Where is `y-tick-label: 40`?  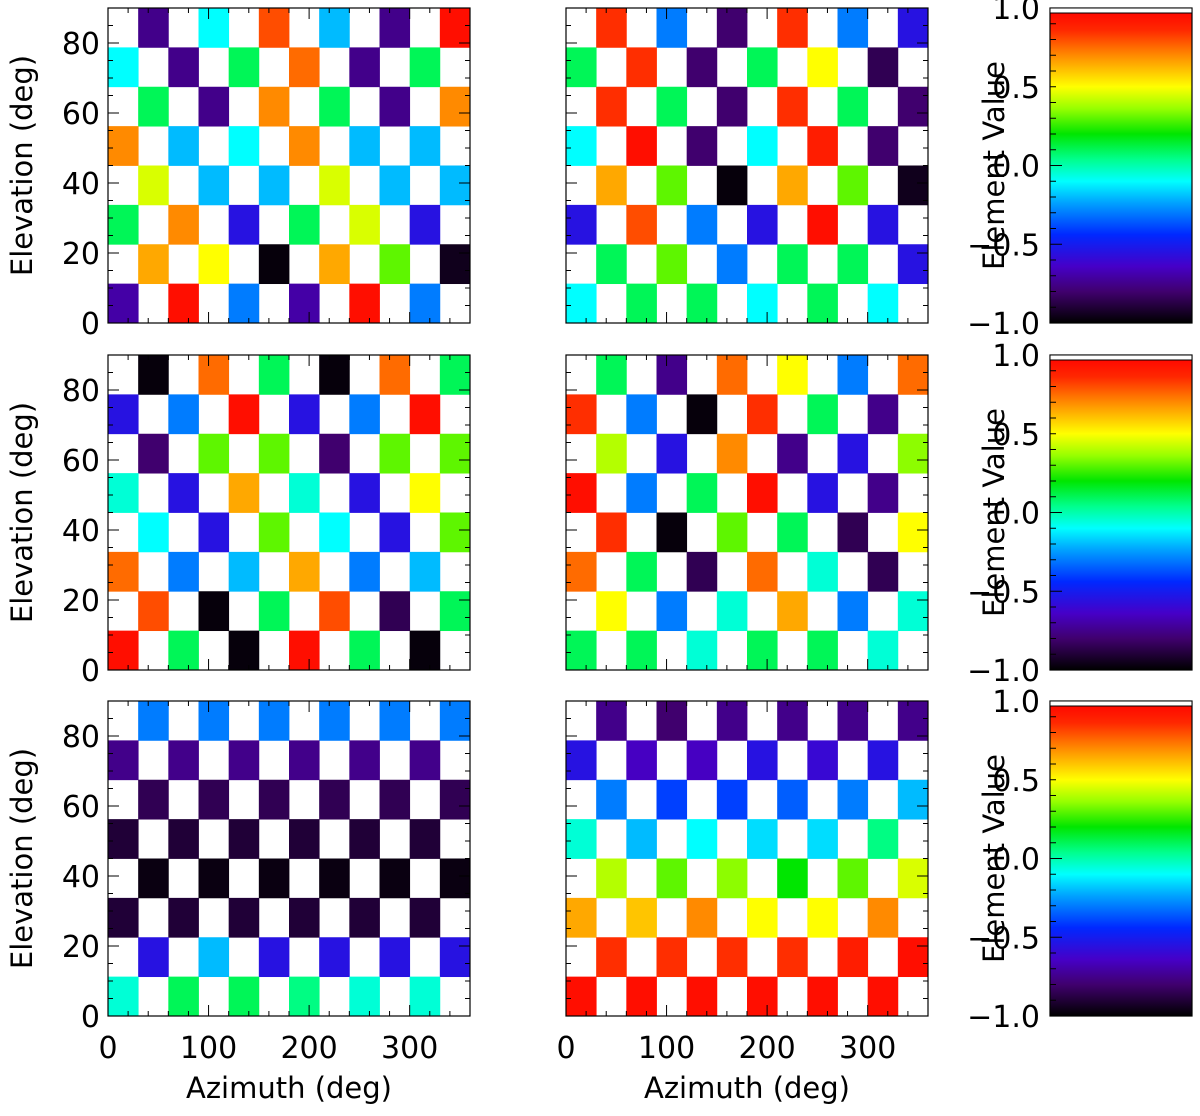
y-tick-label: 40 is located at coordinates (81, 184).